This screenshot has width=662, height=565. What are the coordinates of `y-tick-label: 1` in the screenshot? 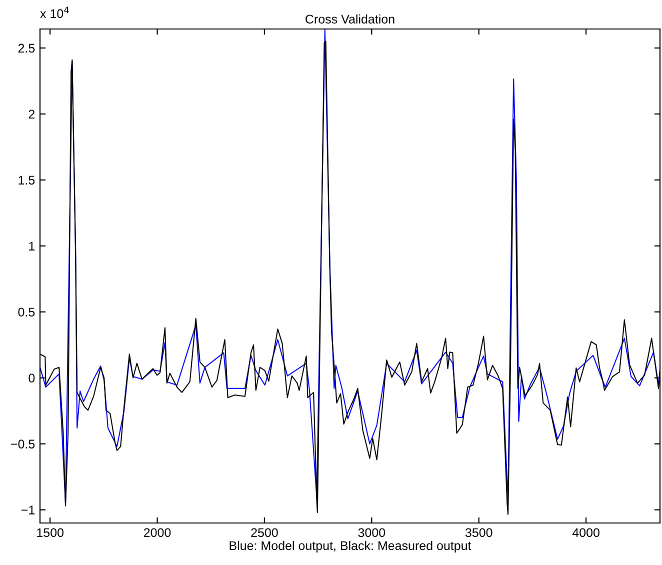 It's located at (32, 246).